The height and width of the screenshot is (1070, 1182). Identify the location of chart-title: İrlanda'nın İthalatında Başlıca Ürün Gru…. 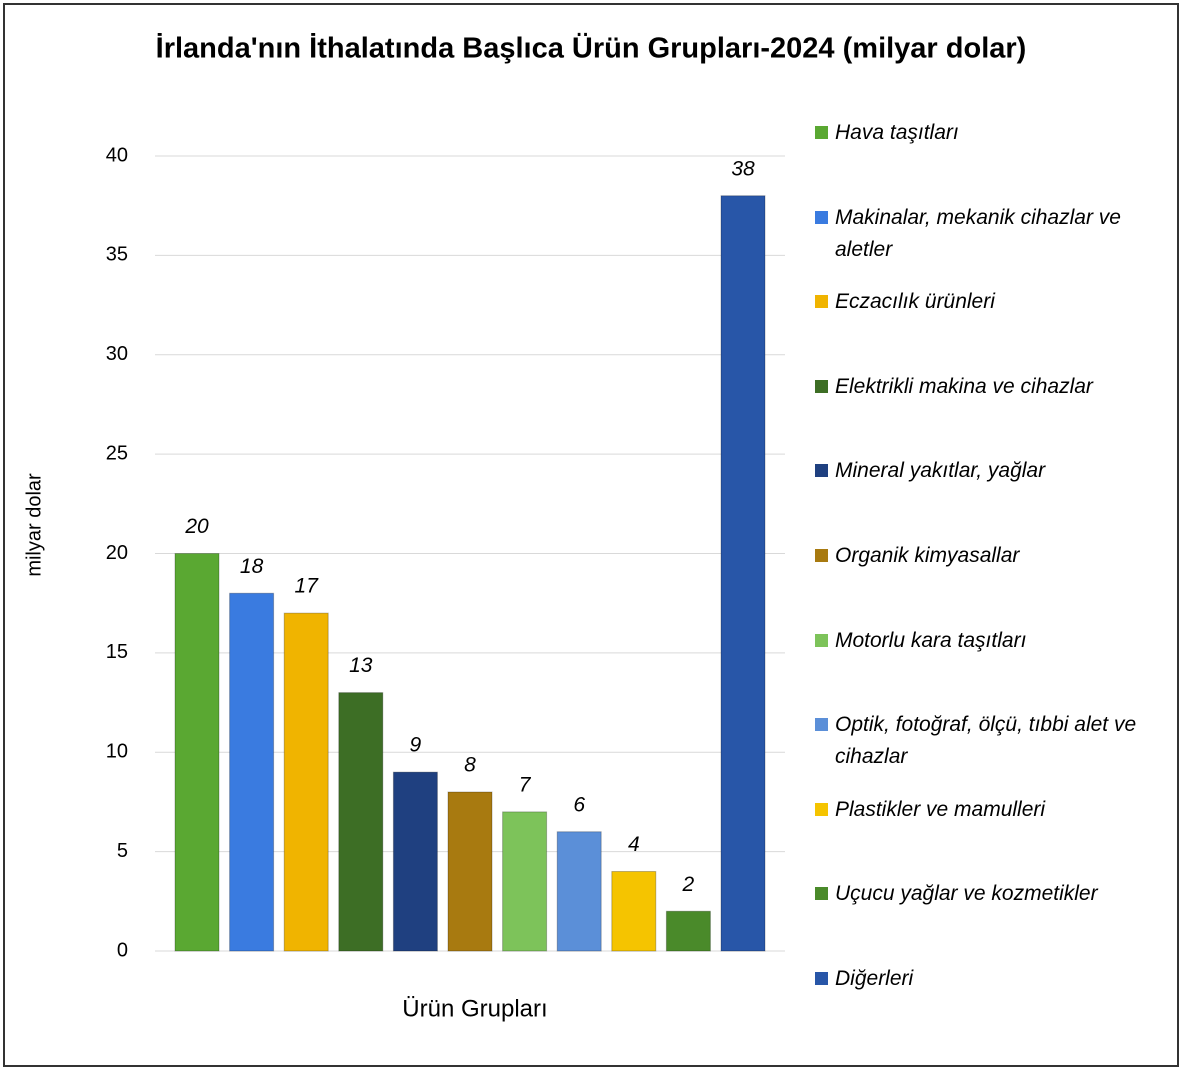
(591, 48).